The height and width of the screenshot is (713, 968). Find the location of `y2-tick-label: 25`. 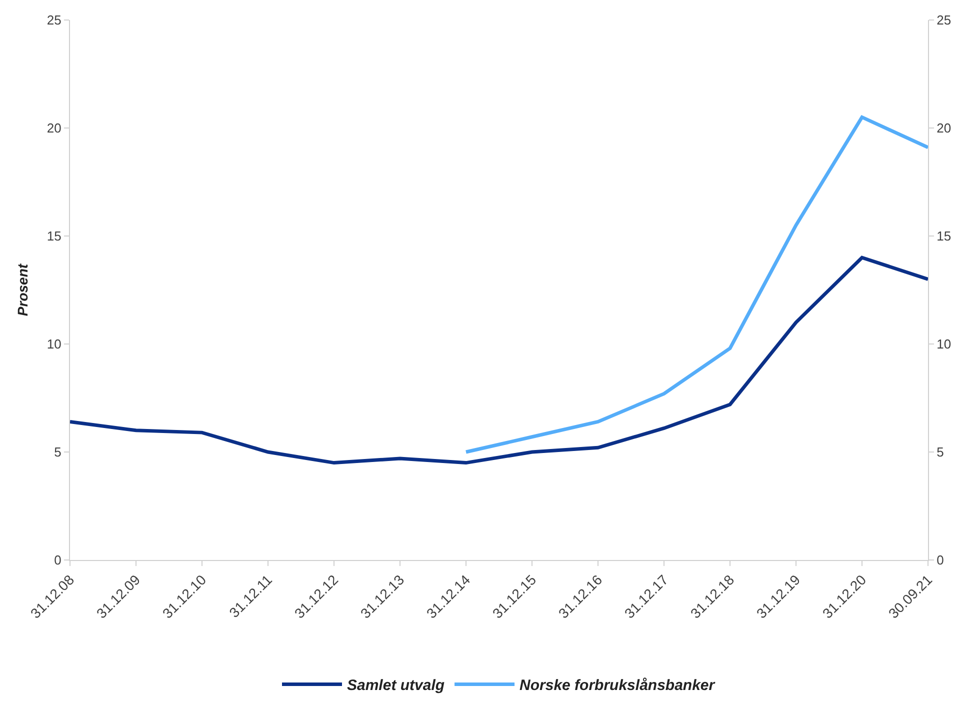

y2-tick-label: 25 is located at coordinates (944, 20).